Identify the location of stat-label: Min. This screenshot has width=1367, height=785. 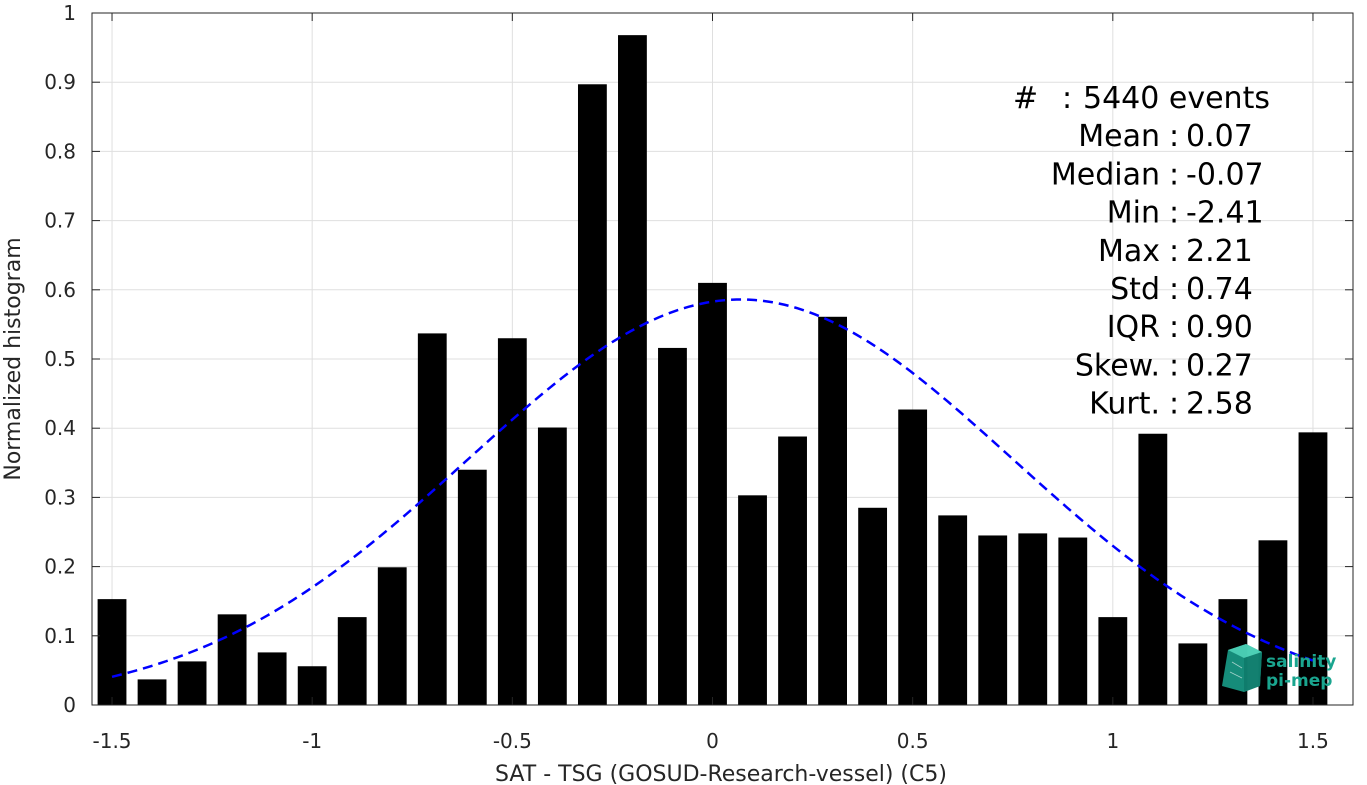
(1133, 213).